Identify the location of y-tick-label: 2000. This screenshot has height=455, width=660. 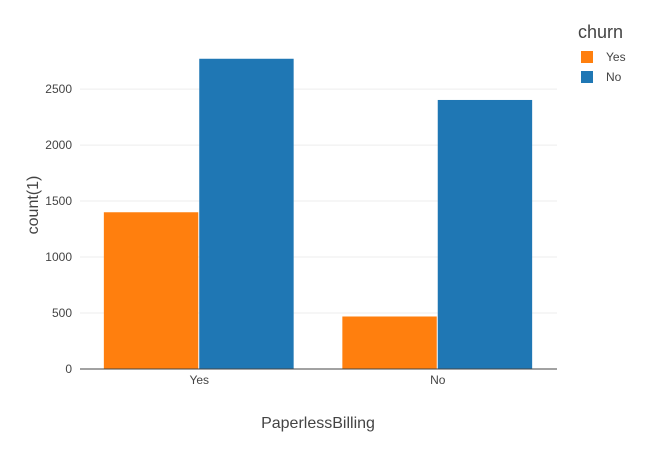
(58, 145).